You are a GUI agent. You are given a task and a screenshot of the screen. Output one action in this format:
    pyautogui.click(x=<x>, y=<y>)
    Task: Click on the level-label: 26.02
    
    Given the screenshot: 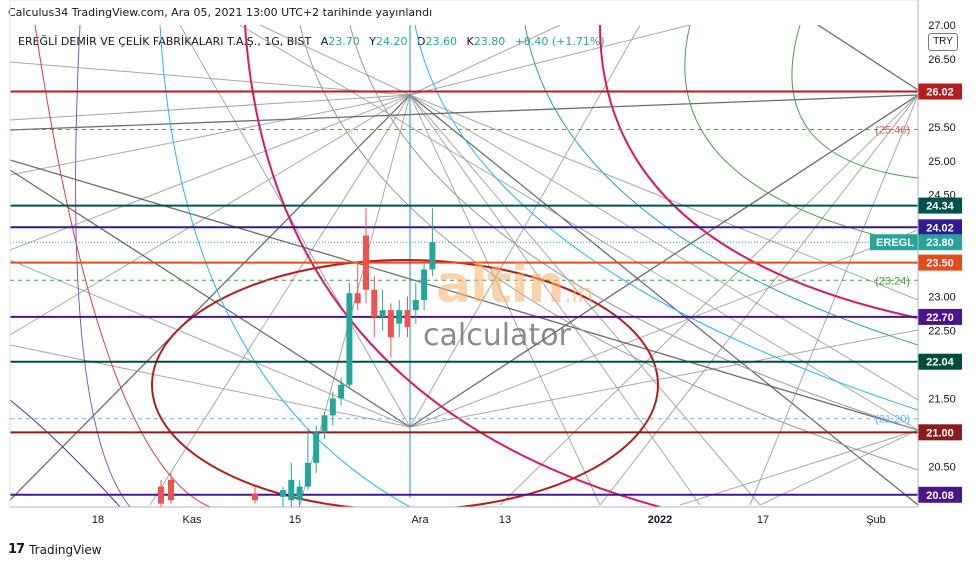 What is the action you would take?
    pyautogui.click(x=940, y=93)
    